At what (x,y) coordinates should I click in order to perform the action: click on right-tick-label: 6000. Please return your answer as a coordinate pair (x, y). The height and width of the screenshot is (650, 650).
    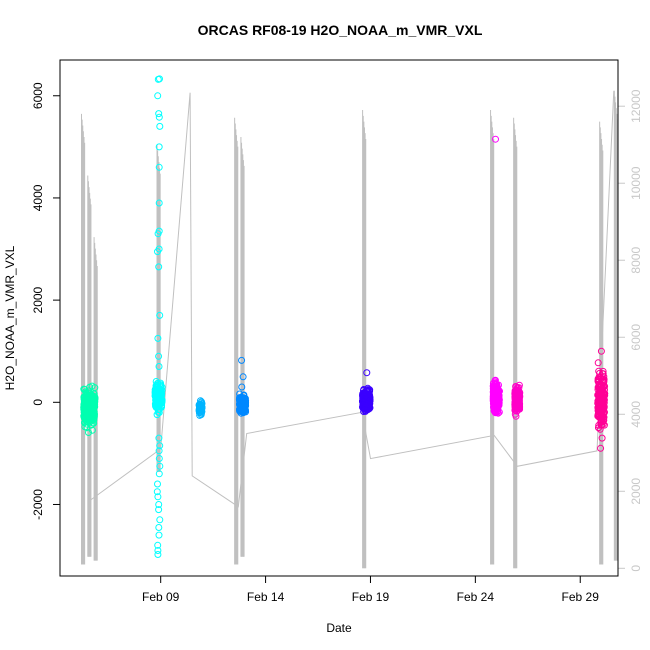
    Looking at the image, I should click on (636, 337).